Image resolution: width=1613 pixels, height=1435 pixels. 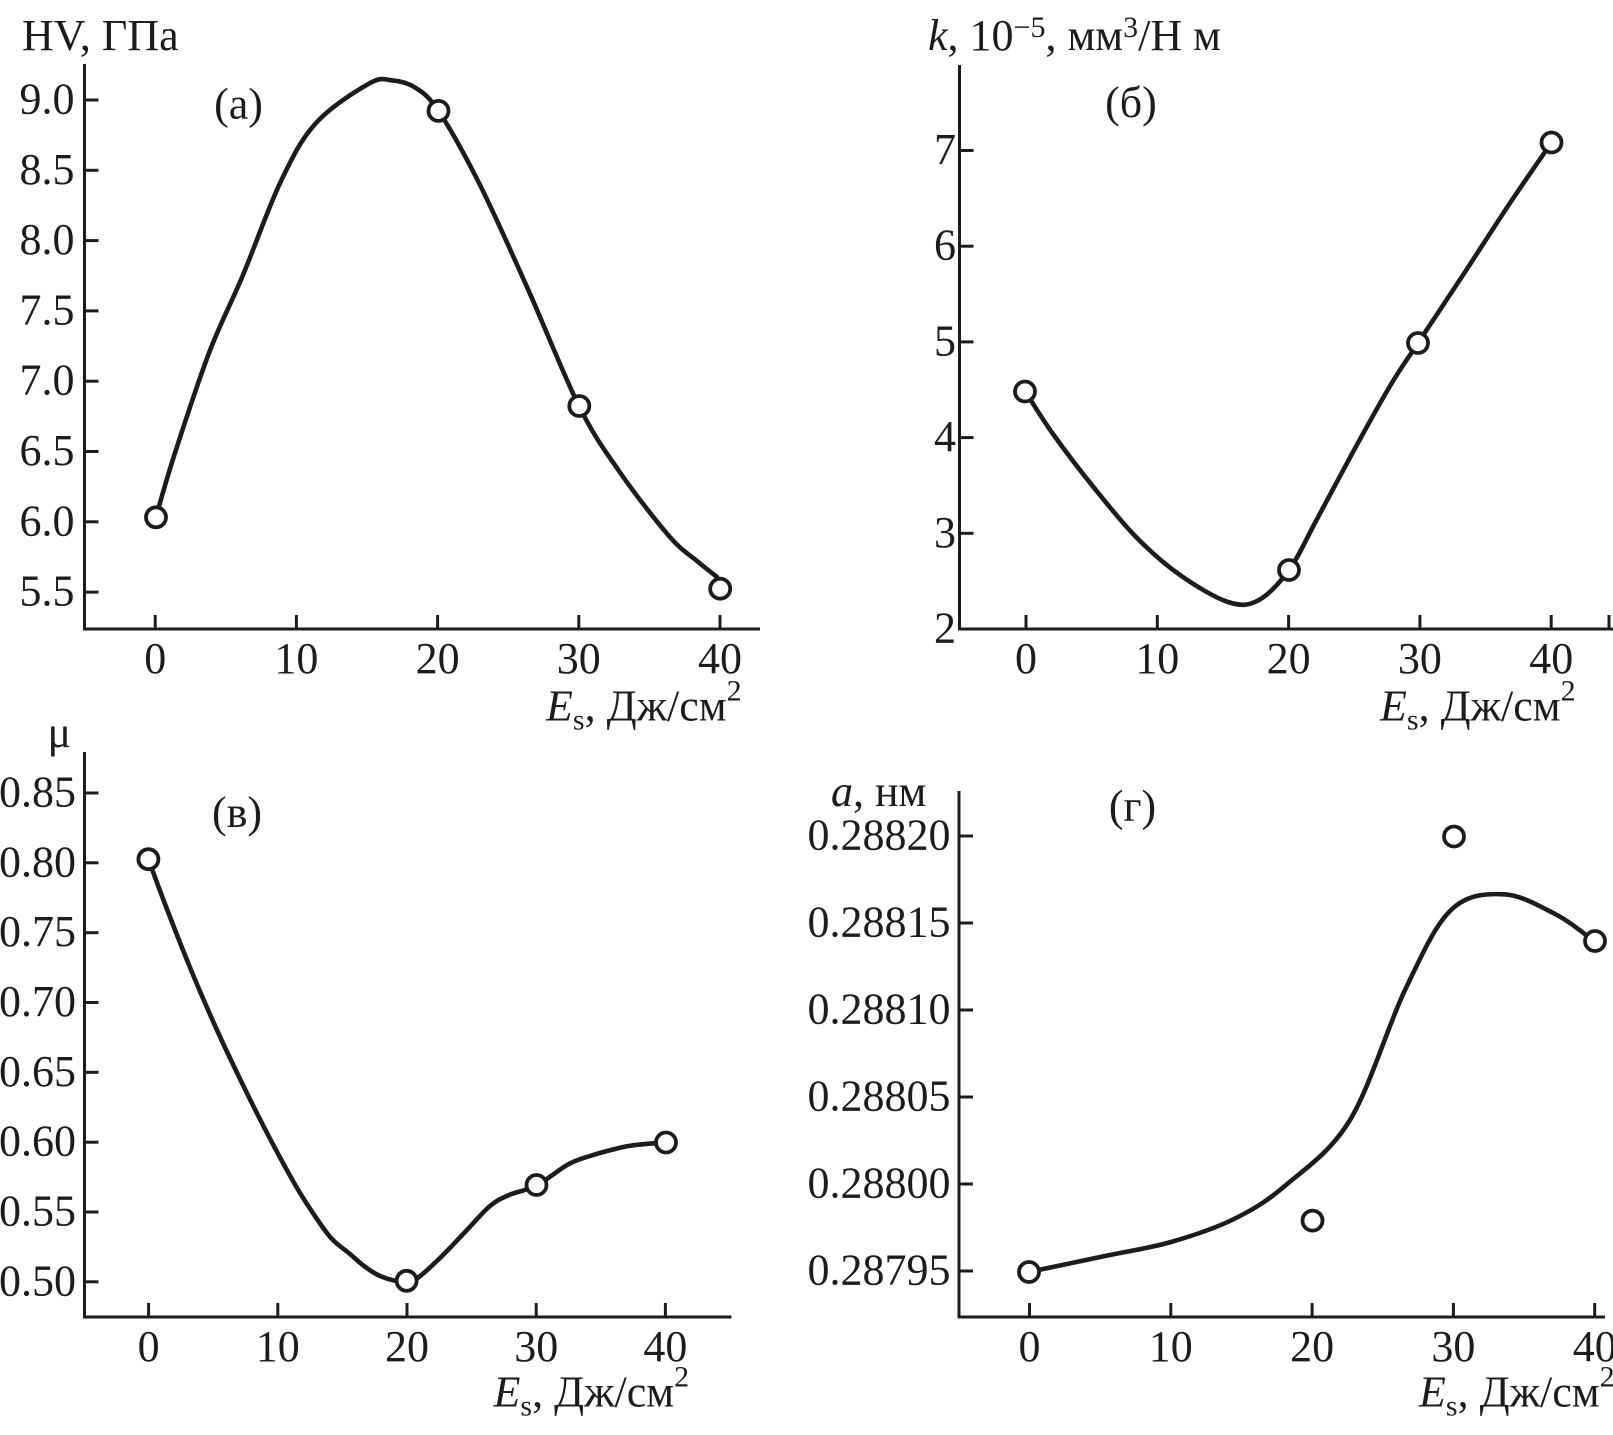 What do you see at coordinates (38, 931) in the screenshot?
I see `svg-text: 0.75` at bounding box center [38, 931].